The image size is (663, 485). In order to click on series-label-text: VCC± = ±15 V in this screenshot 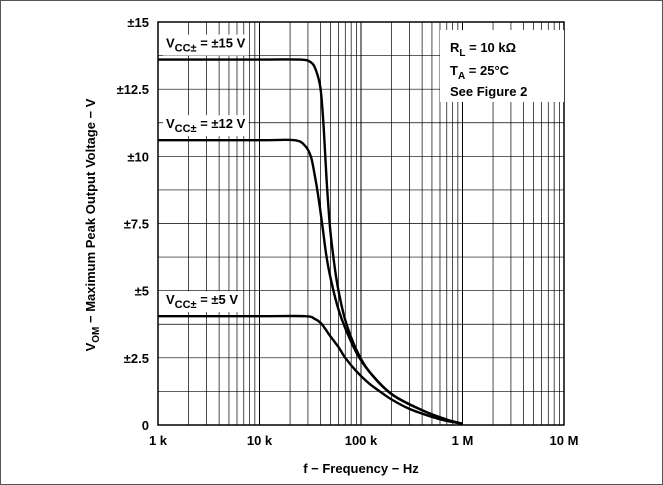, I will do `click(206, 45)`.